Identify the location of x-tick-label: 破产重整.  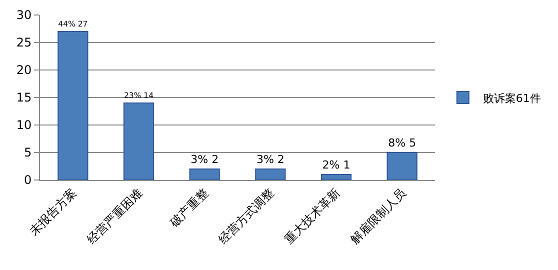
(188, 208).